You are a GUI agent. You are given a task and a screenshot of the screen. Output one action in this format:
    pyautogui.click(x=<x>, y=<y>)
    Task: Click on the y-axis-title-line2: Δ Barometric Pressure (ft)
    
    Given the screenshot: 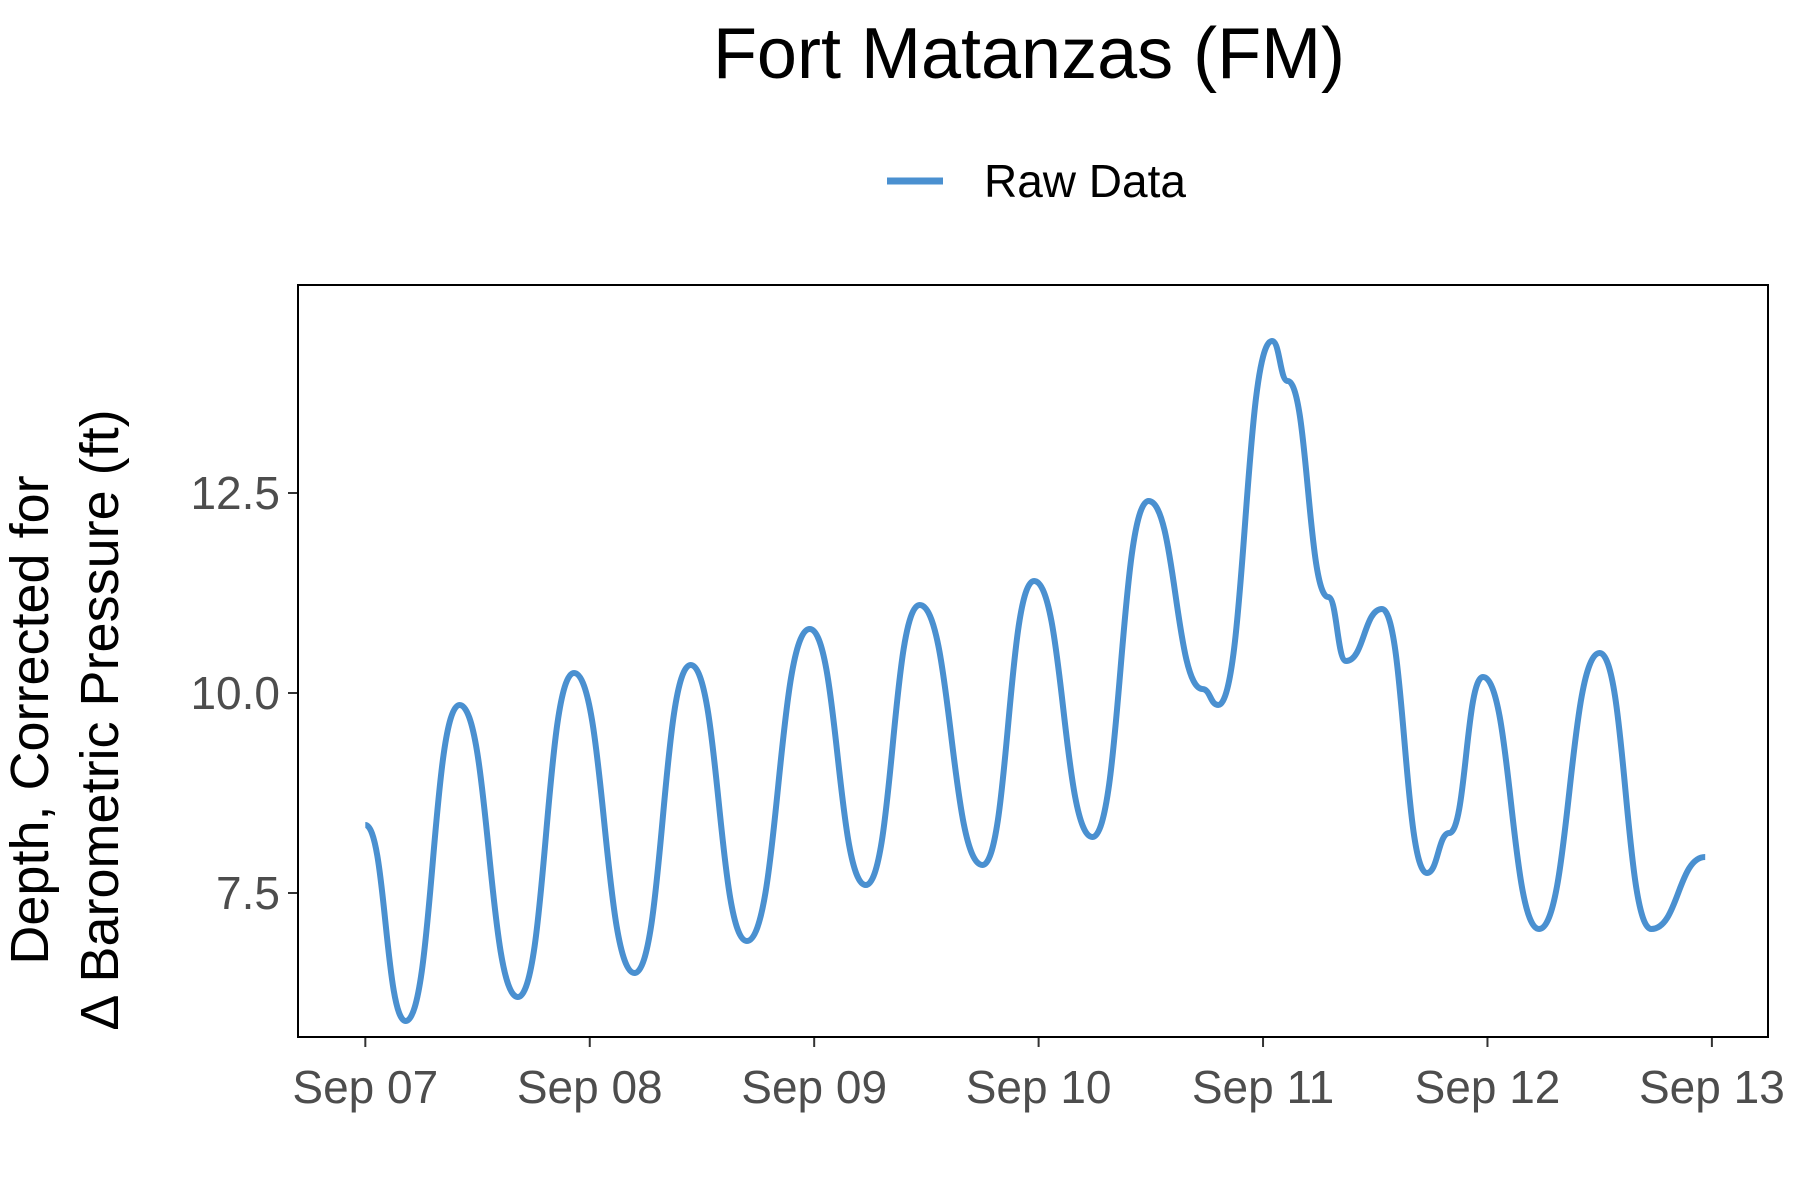 What is the action you would take?
    pyautogui.click(x=100, y=719)
    